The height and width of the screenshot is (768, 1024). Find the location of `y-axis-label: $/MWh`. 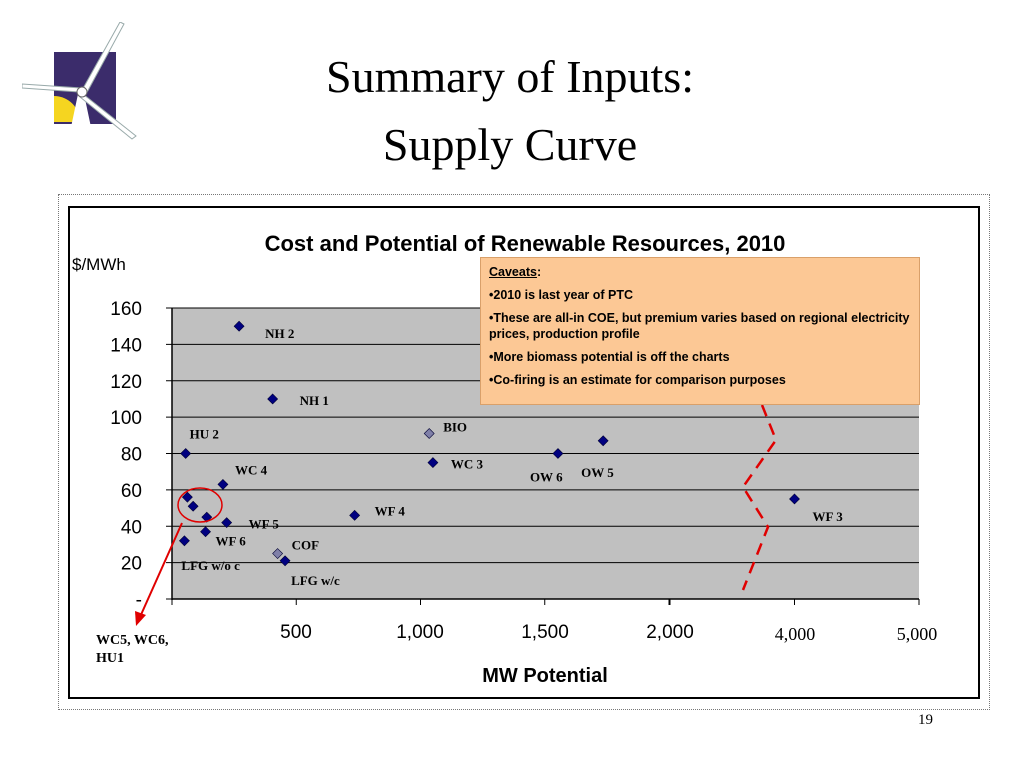

y-axis-label: $/MWh is located at coordinates (99, 264).